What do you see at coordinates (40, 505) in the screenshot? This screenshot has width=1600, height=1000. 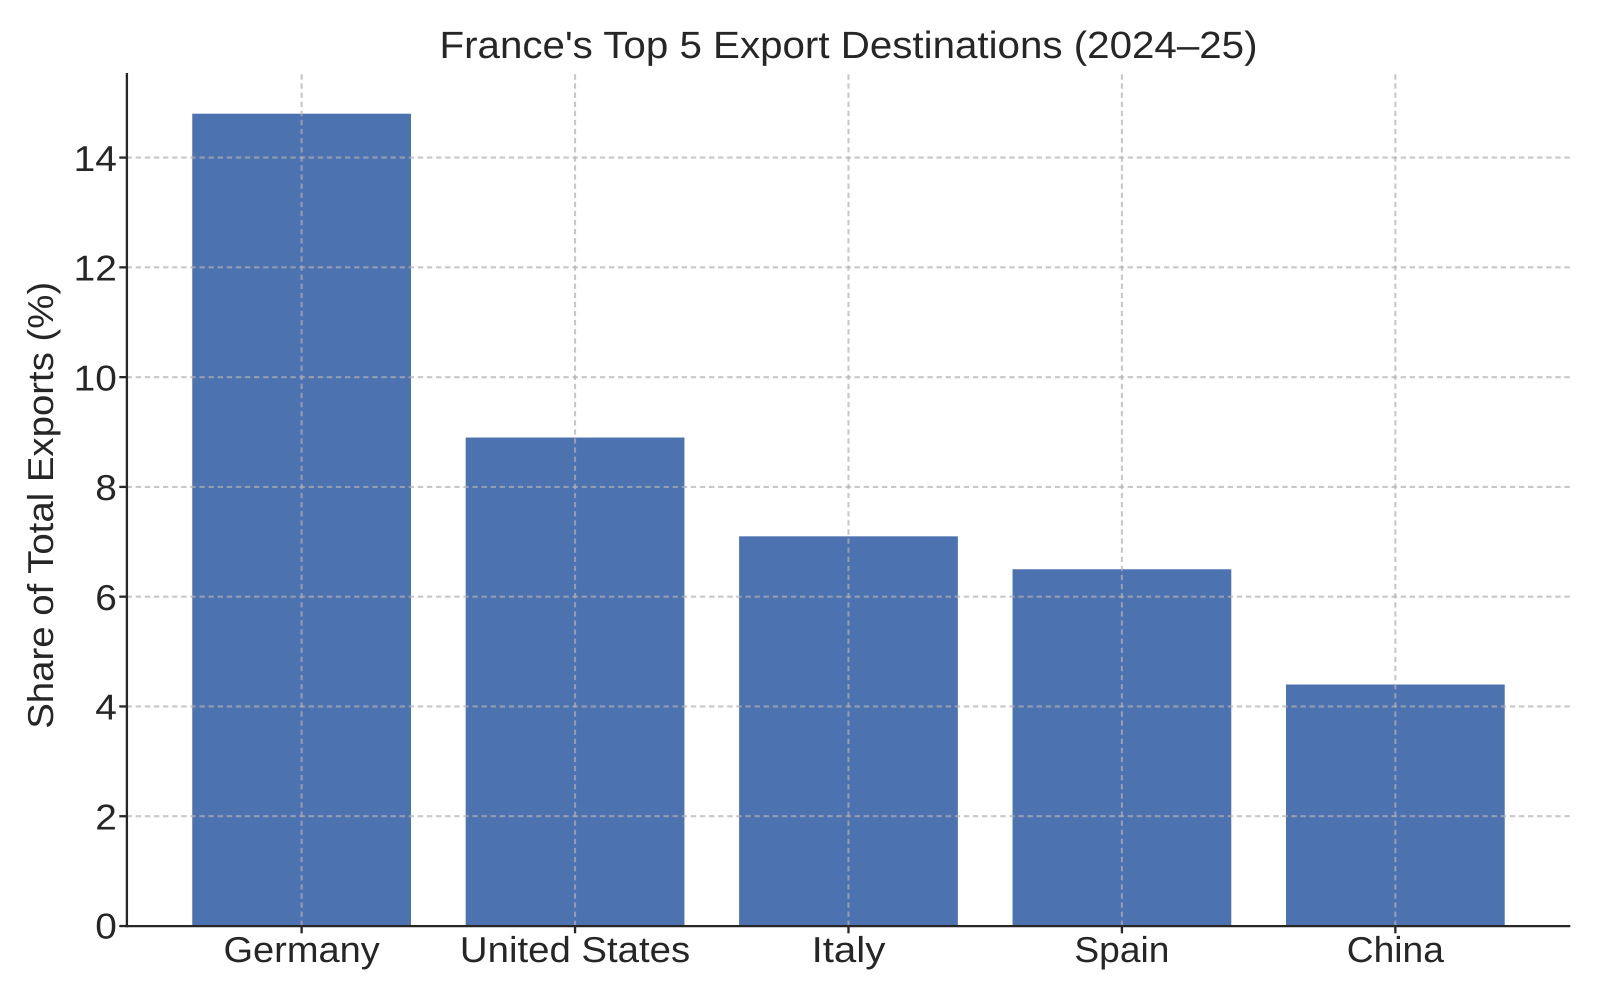 I see `svg-text: Share of Total Exports (%)` at bounding box center [40, 505].